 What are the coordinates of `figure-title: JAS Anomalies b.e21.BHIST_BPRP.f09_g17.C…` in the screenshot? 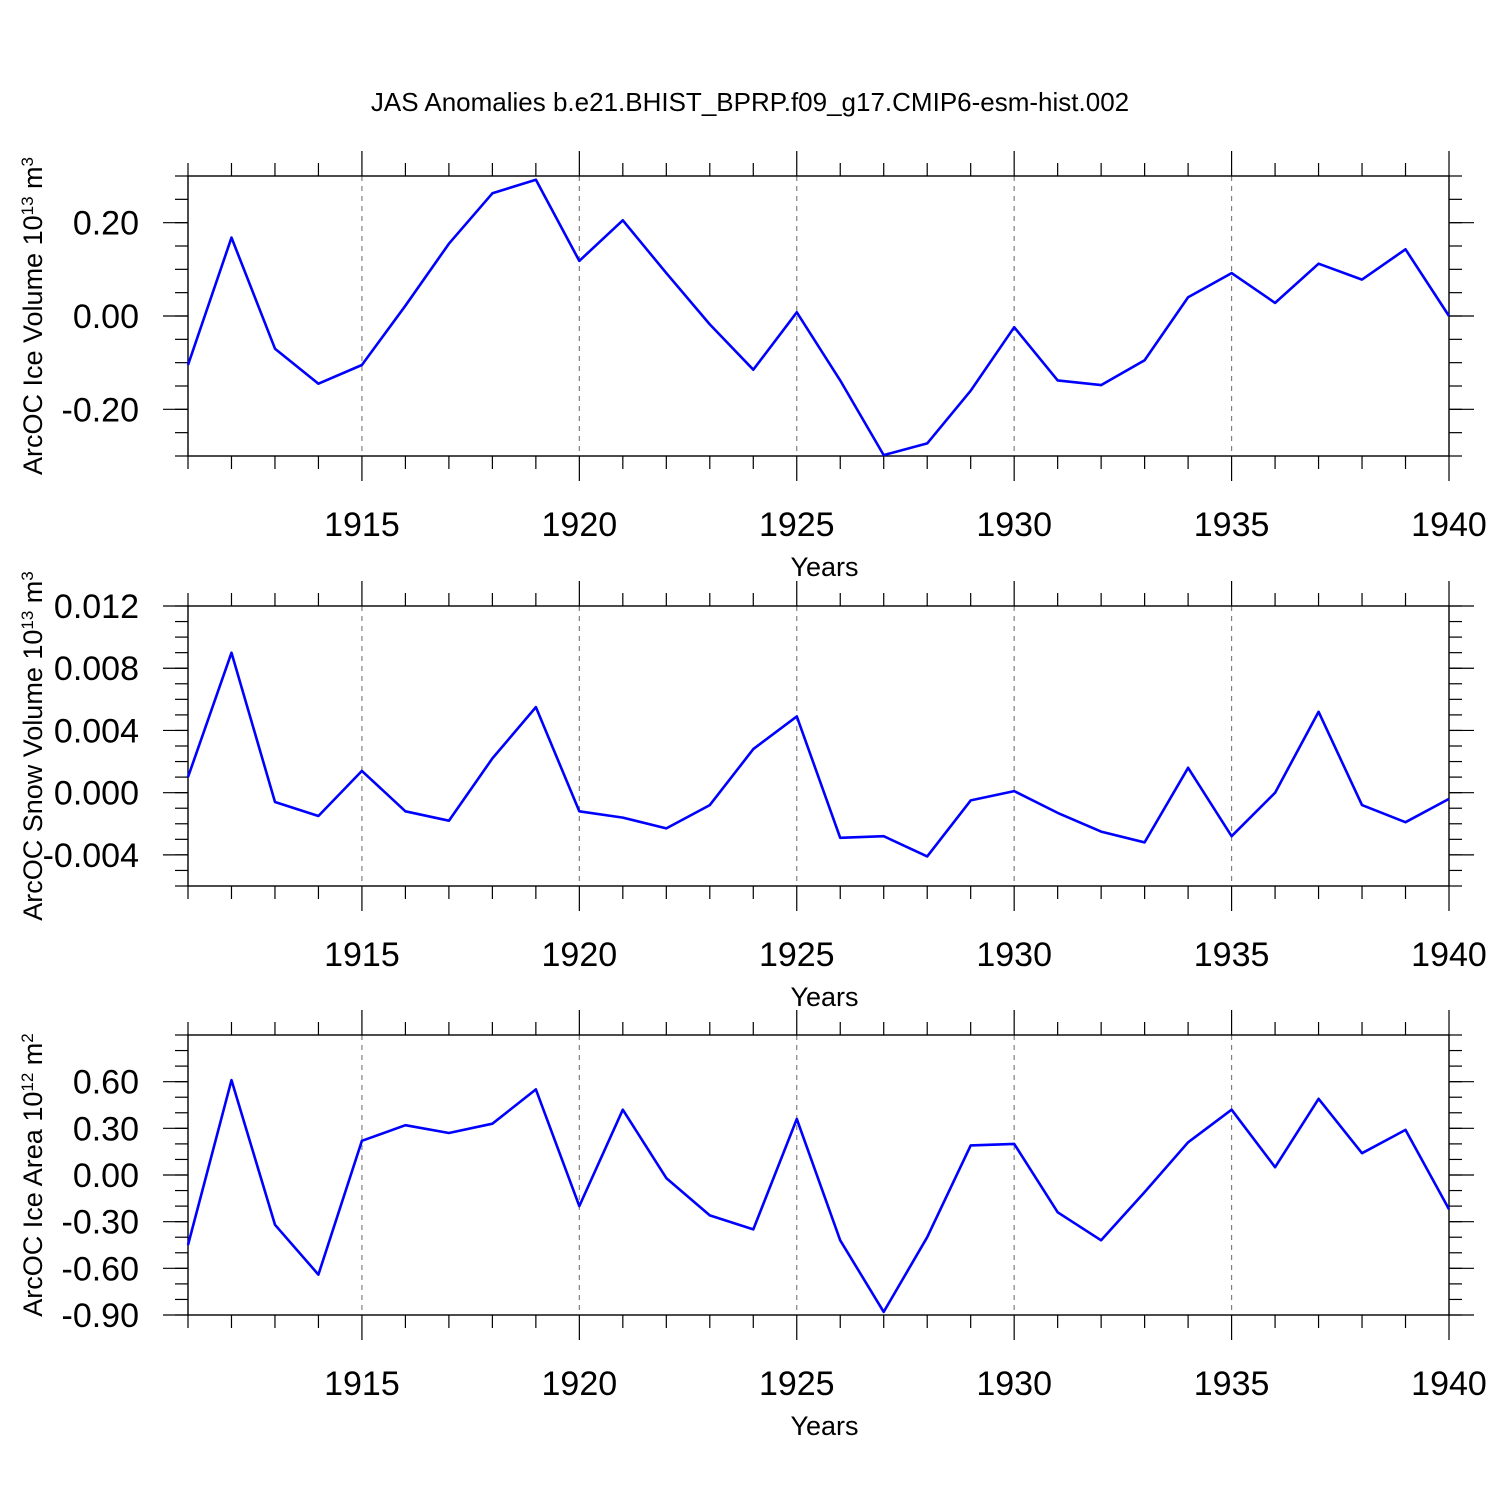 It's located at (750, 102).